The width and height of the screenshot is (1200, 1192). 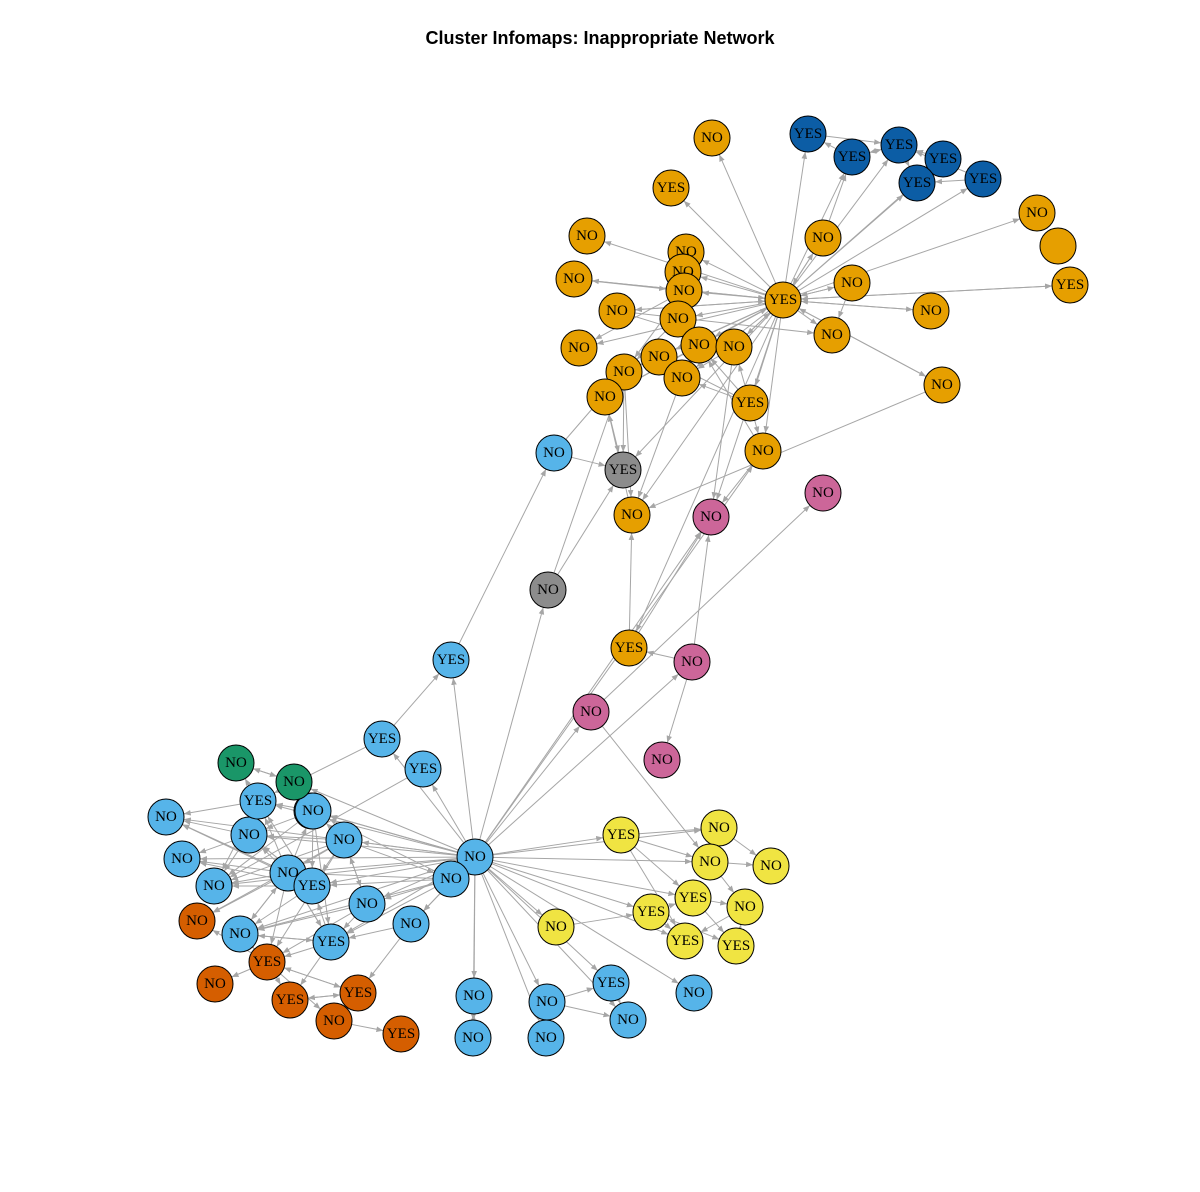 What do you see at coordinates (554, 453) in the screenshot?
I see `node-b1: NO` at bounding box center [554, 453].